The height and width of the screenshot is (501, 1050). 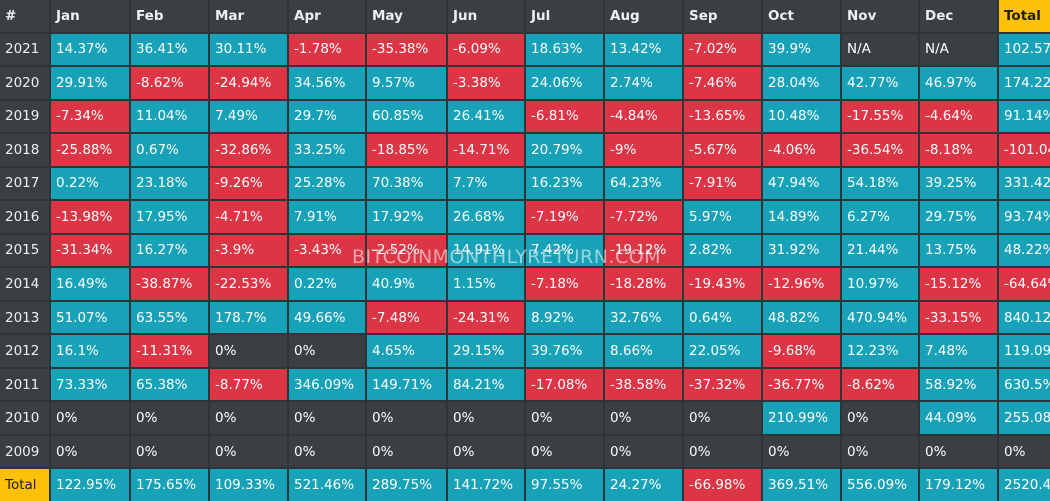 What do you see at coordinates (801, 150) in the screenshot?
I see `return-cell: -4.06%` at bounding box center [801, 150].